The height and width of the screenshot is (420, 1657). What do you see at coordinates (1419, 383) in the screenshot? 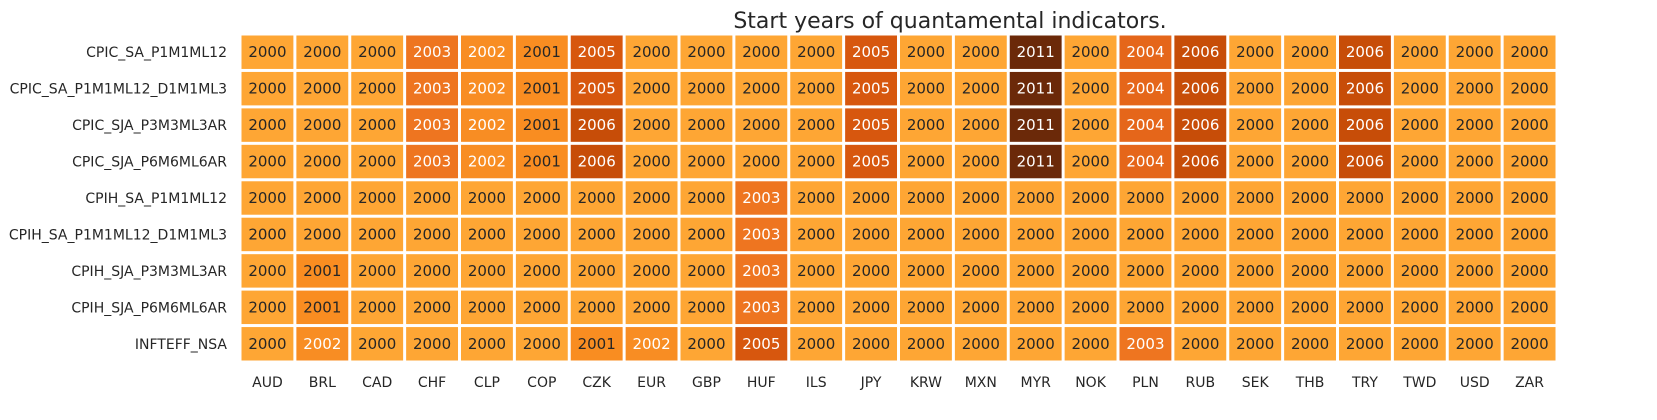
I see `column-tick-label: TWD` at bounding box center [1419, 383].